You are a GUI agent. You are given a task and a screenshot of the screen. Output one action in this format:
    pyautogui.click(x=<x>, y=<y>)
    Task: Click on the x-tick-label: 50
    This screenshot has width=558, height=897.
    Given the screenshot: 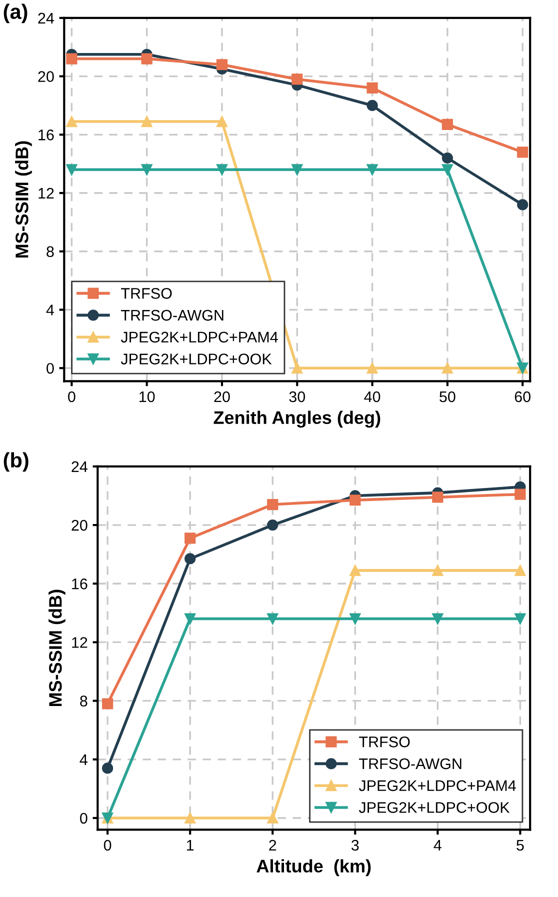 What is the action you would take?
    pyautogui.click(x=448, y=396)
    